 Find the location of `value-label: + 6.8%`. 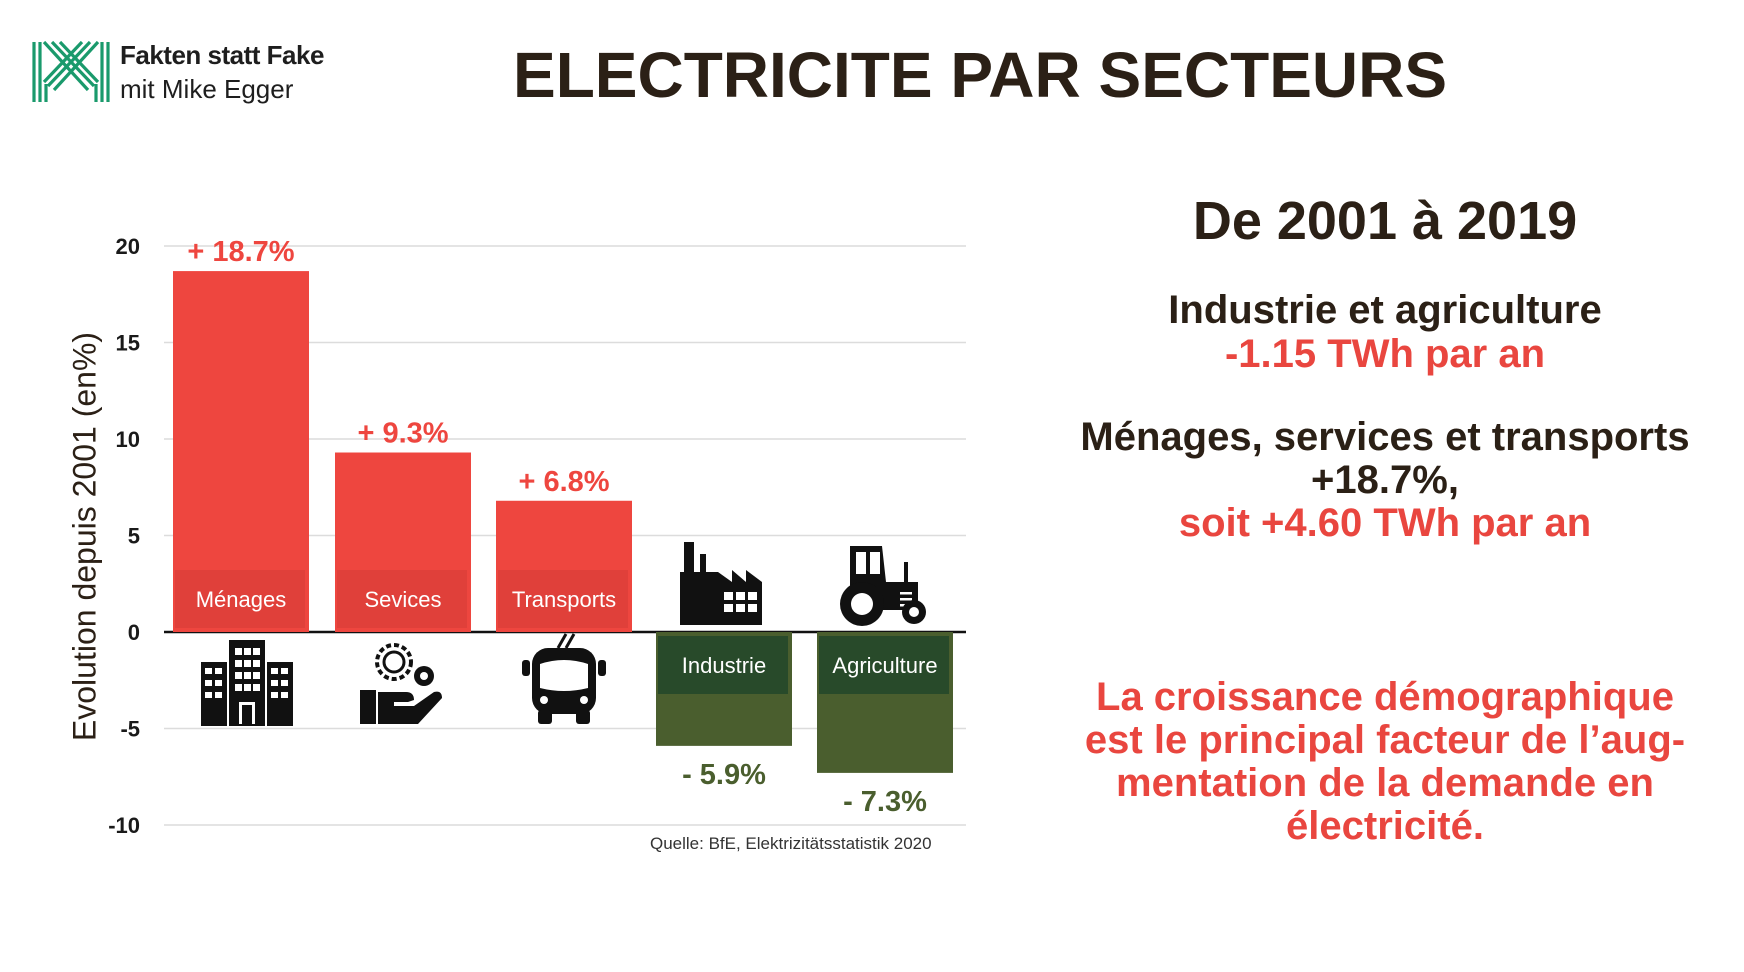

value-label: + 6.8% is located at coordinates (563, 482).